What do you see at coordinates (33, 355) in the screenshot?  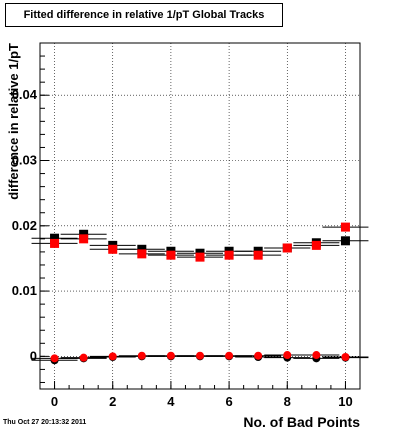 I see `y-tick-label: 0` at bounding box center [33, 355].